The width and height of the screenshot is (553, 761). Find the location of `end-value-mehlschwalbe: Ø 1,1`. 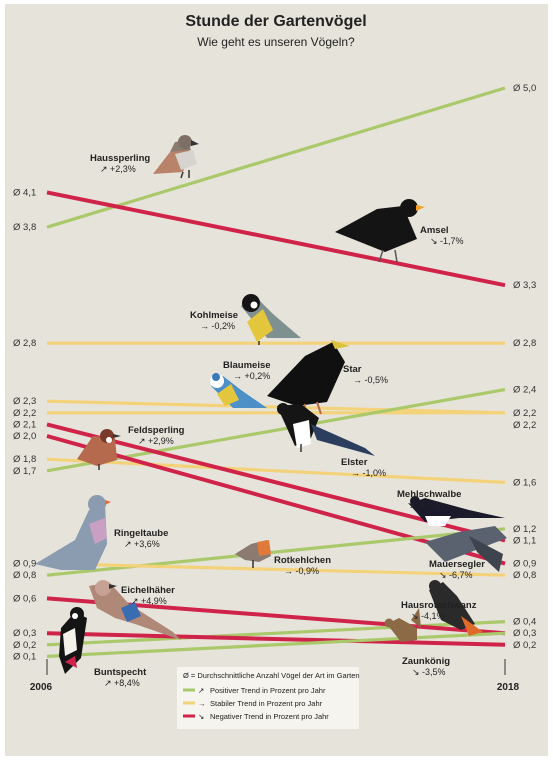

end-value-mehlschwalbe: Ø 1,1 is located at coordinates (524, 540).